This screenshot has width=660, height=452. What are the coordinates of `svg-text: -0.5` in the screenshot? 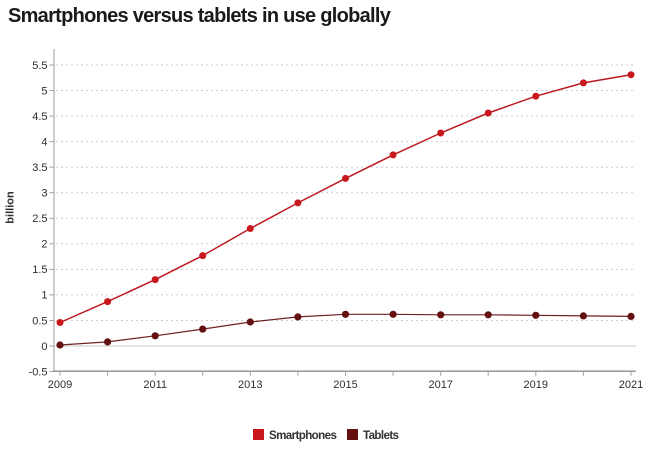 It's located at (38, 372).